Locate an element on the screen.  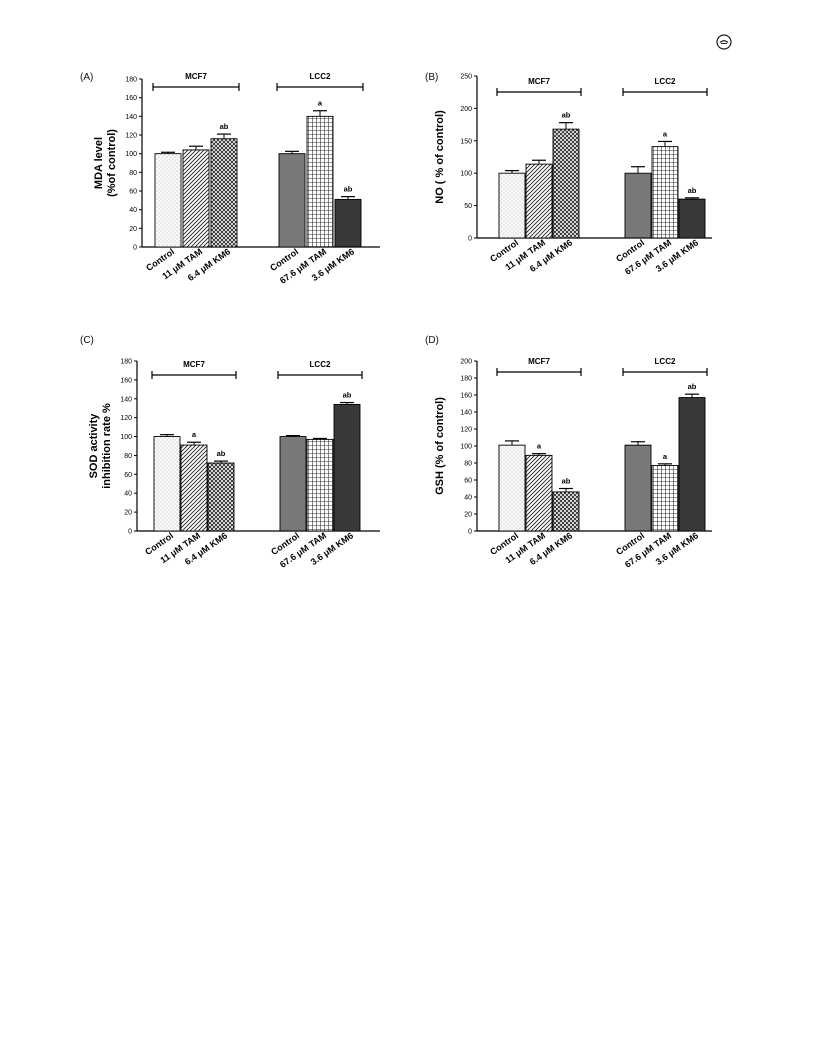
y-axis-label: MDA level(%of control) is located at coordinates (105, 163).